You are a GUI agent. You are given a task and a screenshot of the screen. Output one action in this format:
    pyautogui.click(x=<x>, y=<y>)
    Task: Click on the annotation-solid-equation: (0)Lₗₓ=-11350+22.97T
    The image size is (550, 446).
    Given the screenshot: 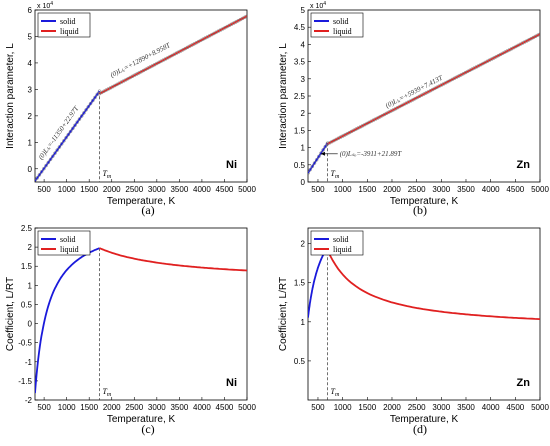 What is the action you would take?
    pyautogui.click(x=59, y=132)
    